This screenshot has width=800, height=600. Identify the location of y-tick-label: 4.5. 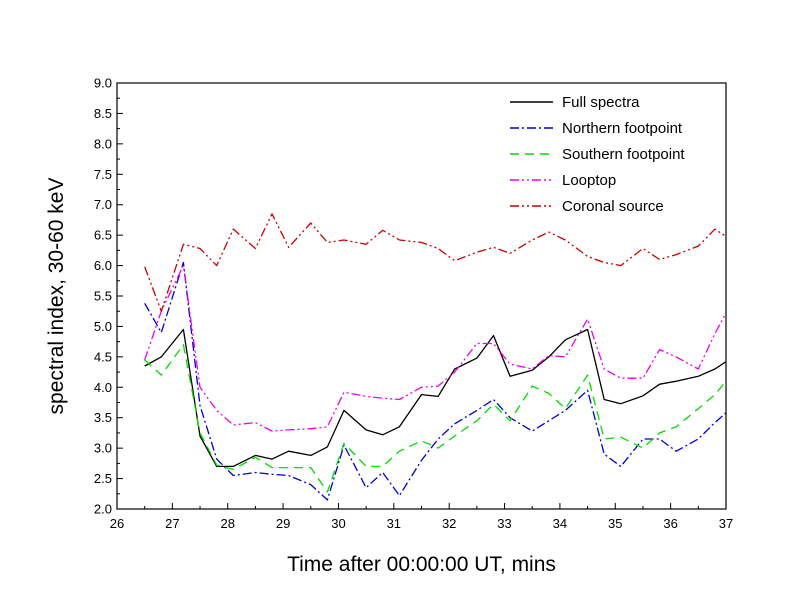
(103, 356).